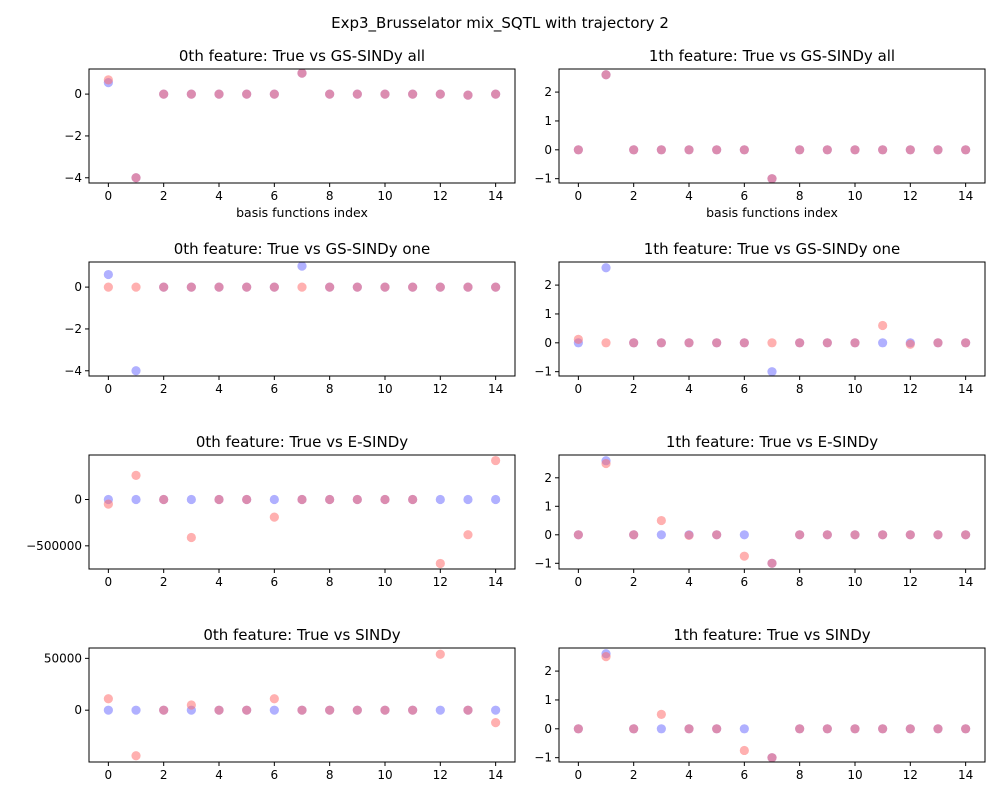 Image resolution: width=1000 pixels, height=800 pixels. What do you see at coordinates (302, 56) in the screenshot?
I see `panel-title: 0th feature: True vs GS-SINDy all` at bounding box center [302, 56].